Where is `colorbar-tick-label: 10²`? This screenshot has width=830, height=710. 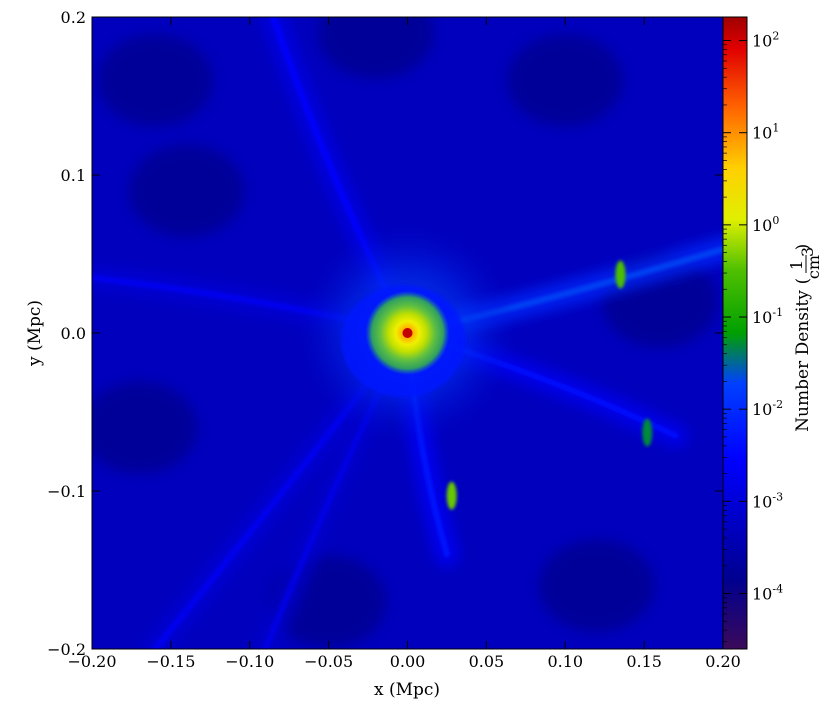
colorbar-tick-label: 10² is located at coordinates (765, 40).